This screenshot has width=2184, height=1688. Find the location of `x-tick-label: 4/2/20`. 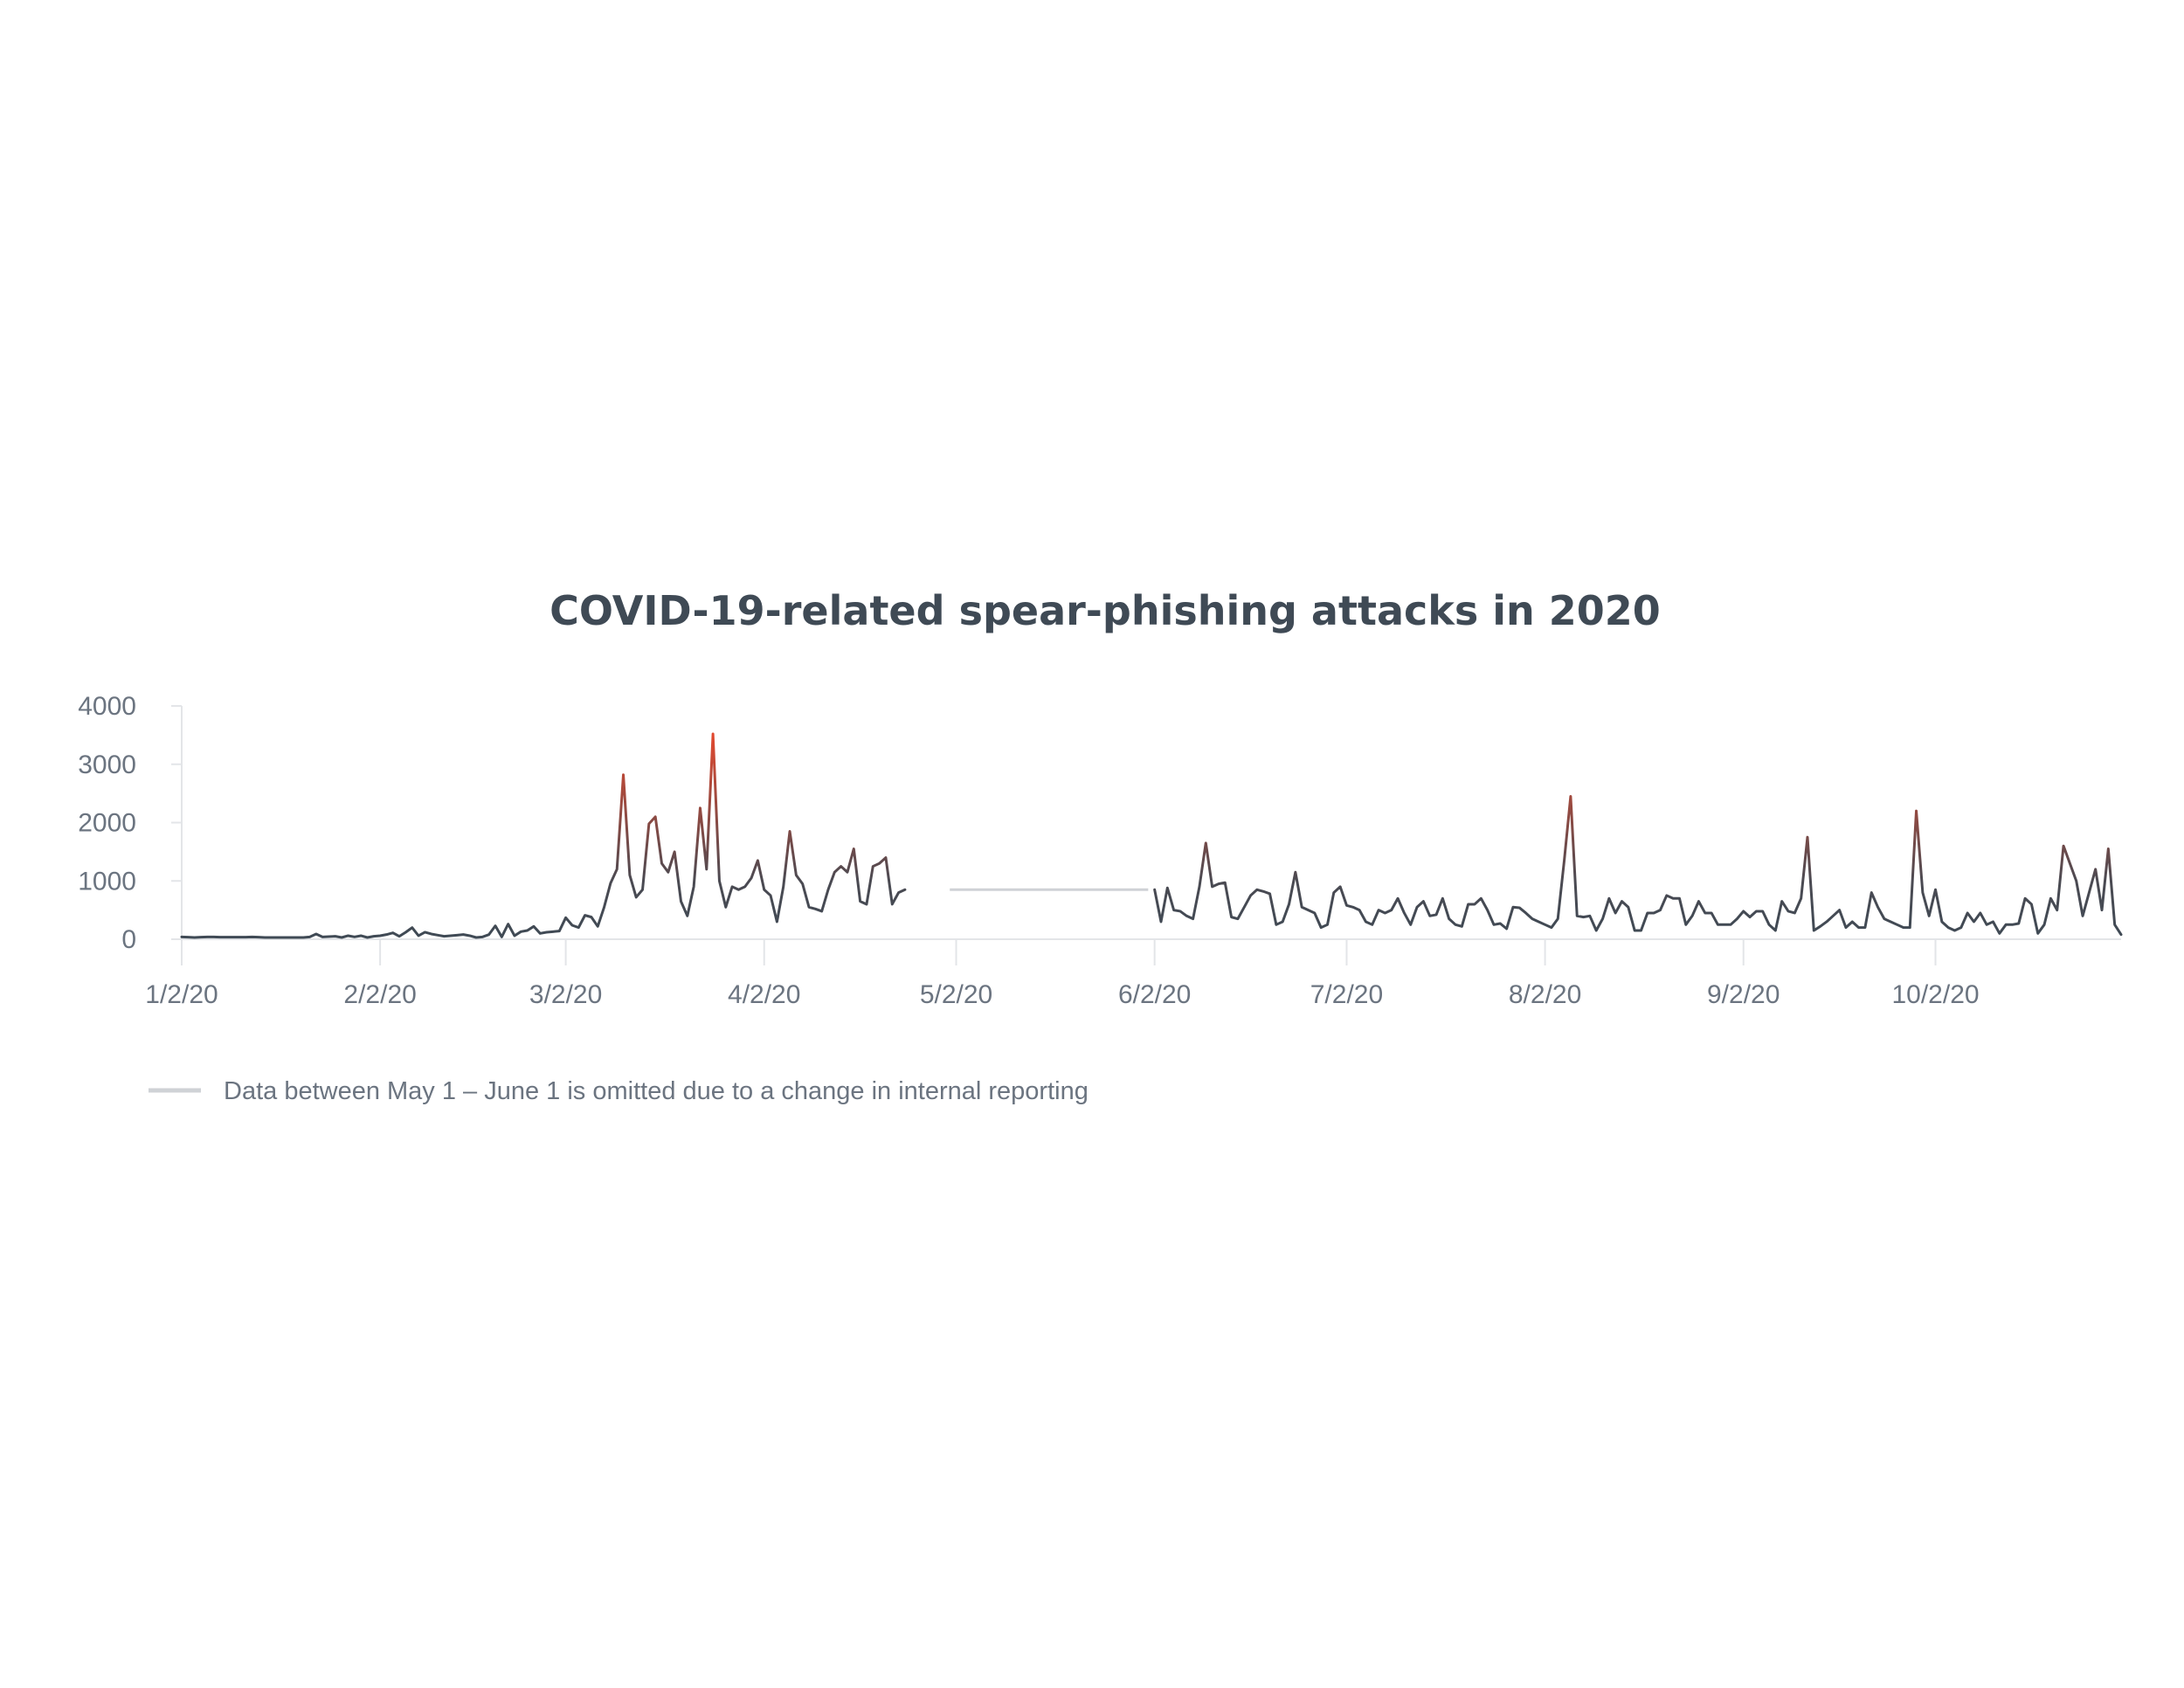

x-tick-label: 4/2/20 is located at coordinates (764, 994).